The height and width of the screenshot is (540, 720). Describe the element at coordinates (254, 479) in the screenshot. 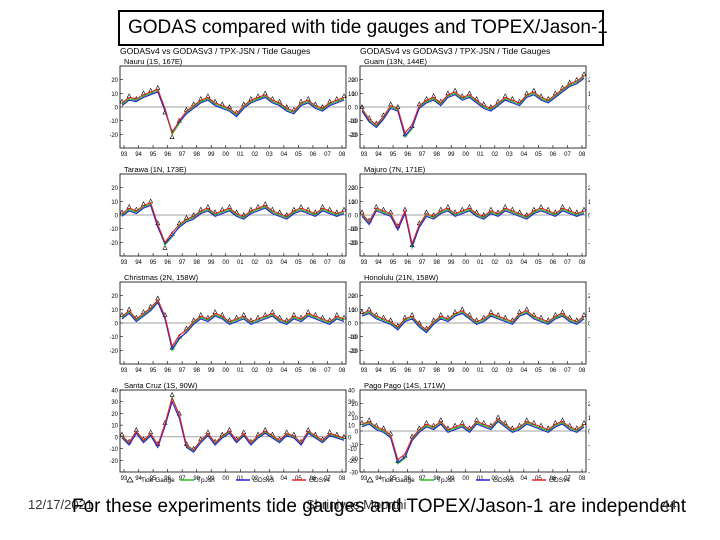

I see `x-tick-label: 02` at that location.